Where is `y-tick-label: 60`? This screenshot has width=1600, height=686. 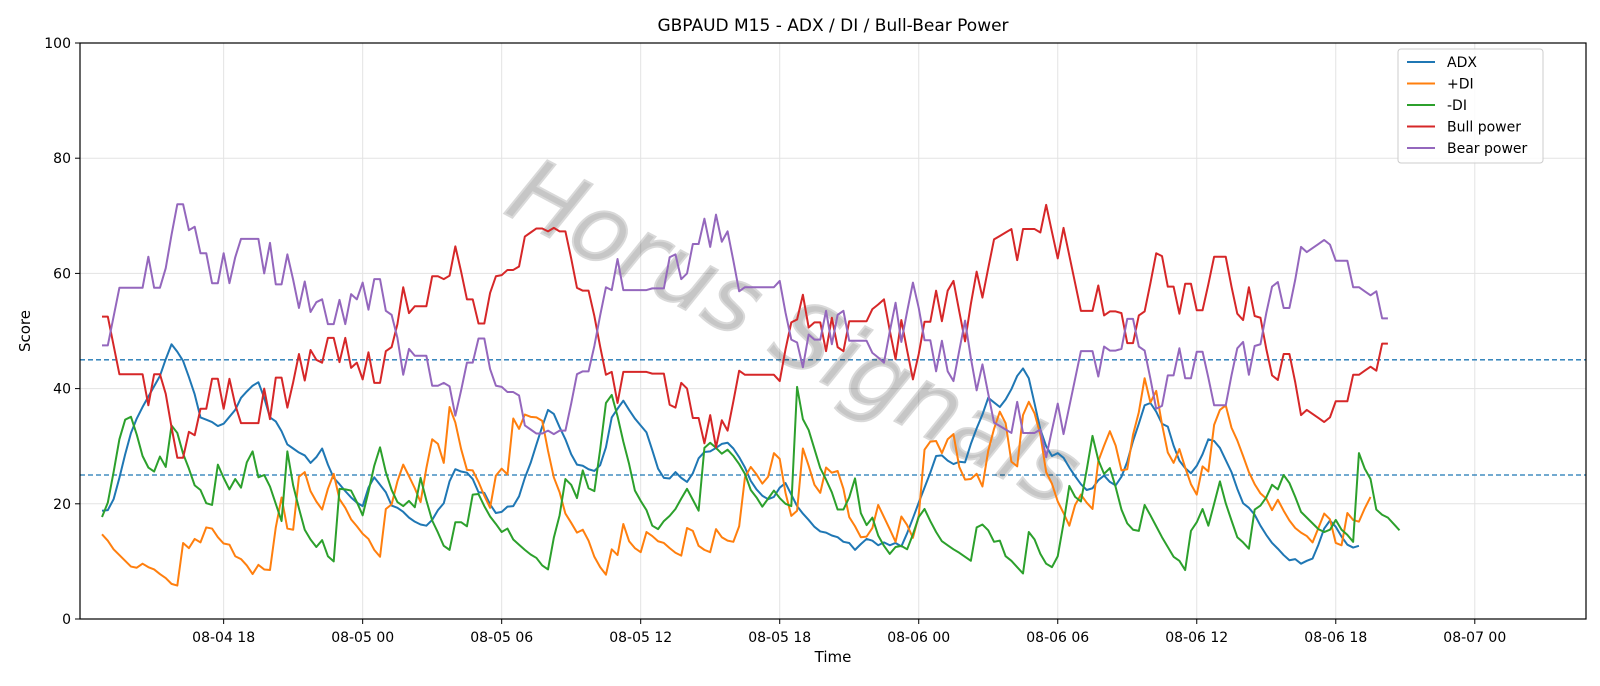 y-tick-label: 60 is located at coordinates (62, 274).